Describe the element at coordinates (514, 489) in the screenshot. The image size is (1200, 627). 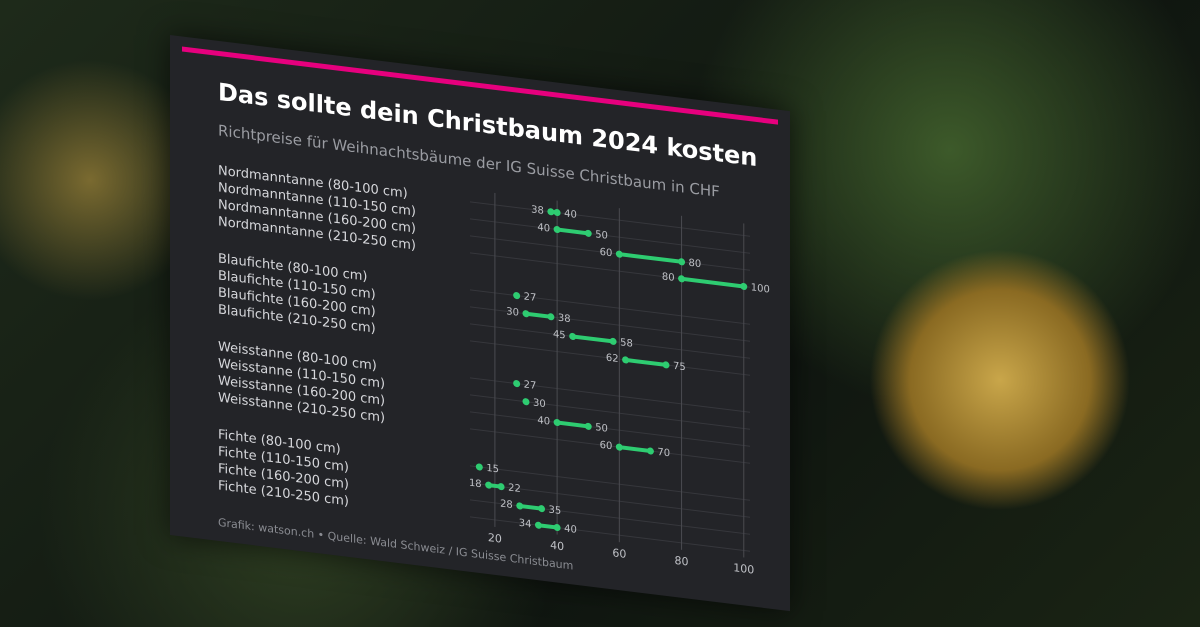
I see `high-label: 22` at that location.